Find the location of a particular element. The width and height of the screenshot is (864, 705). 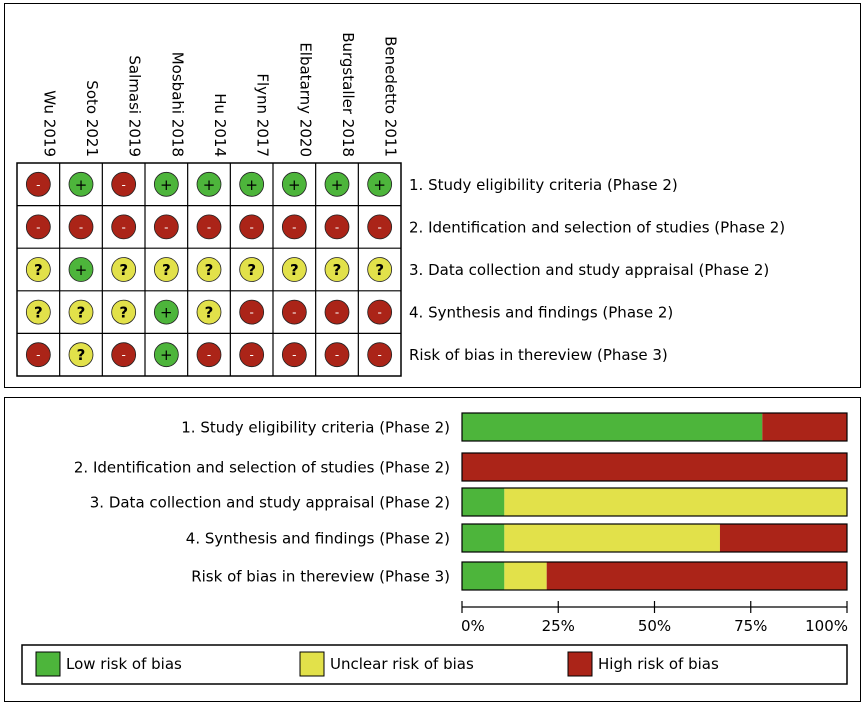

study-label-0: Wu 2019 is located at coordinates (49, 123).